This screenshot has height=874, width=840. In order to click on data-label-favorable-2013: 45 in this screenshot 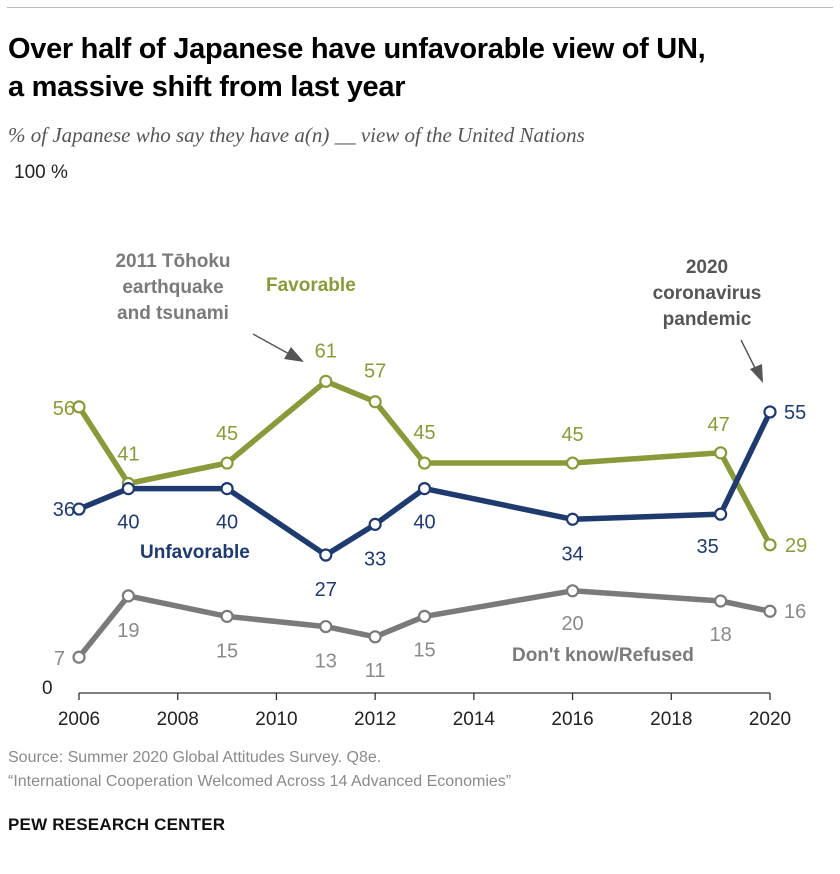, I will do `click(424, 433)`.